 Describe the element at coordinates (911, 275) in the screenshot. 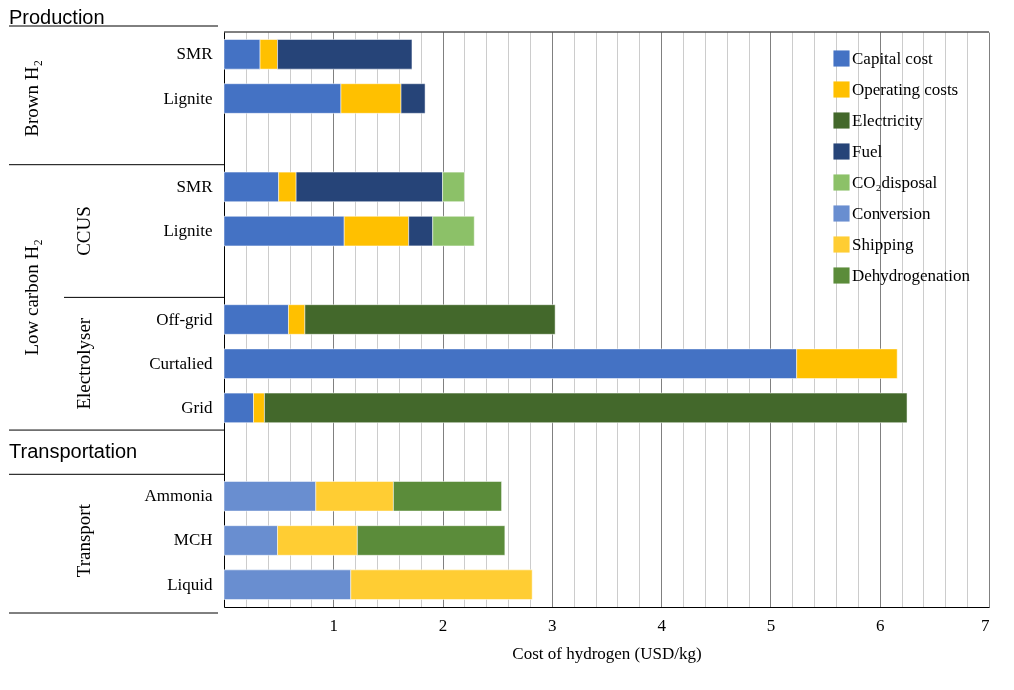

I see `legend-label: Dehydrogenation` at that location.